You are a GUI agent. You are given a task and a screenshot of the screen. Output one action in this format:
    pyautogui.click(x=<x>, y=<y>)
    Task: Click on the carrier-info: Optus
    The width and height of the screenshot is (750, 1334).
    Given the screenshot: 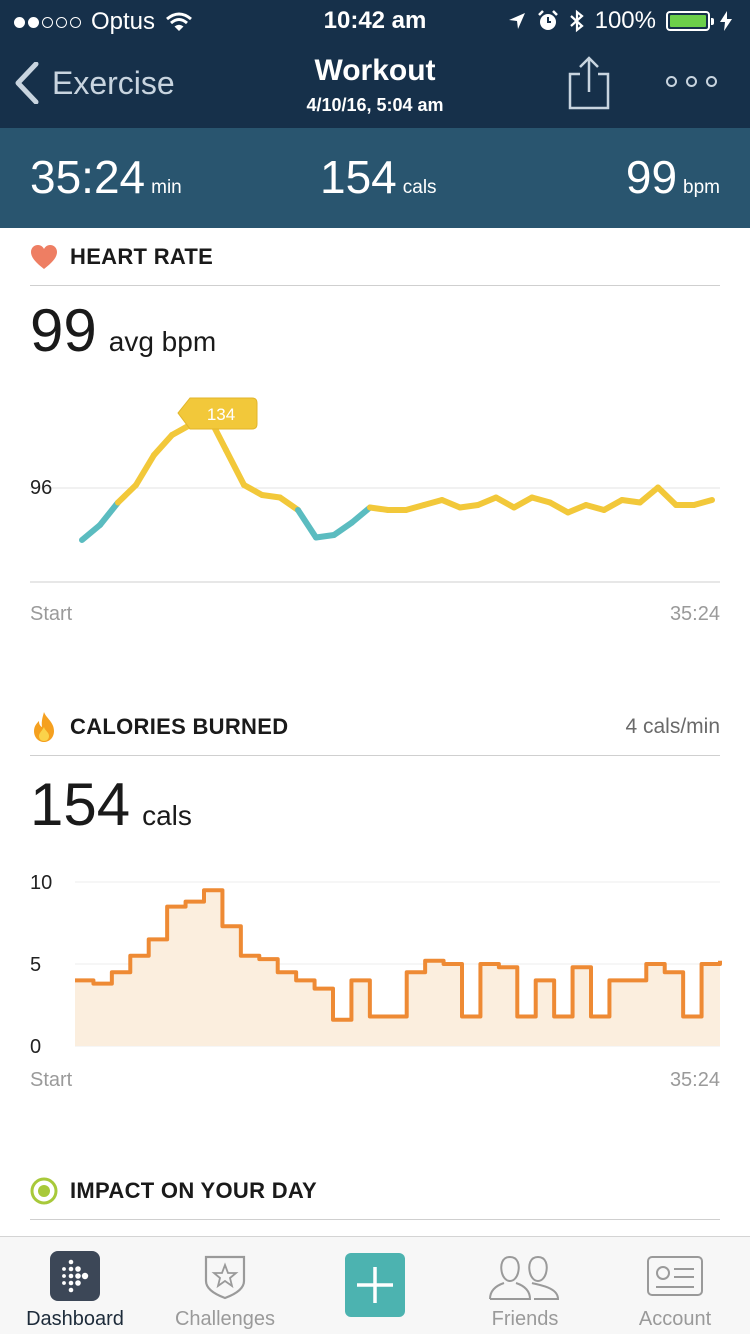 What is the action you would take?
    pyautogui.click(x=103, y=22)
    